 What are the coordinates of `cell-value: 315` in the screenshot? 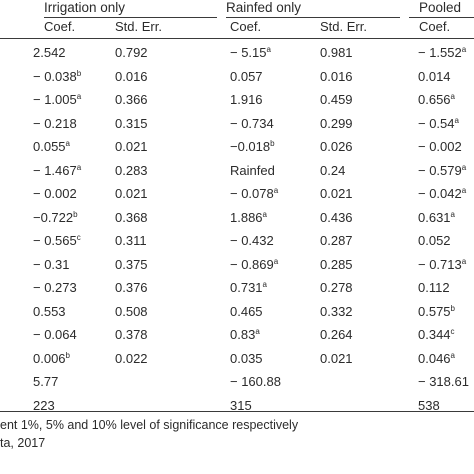 It's located at (241, 405).